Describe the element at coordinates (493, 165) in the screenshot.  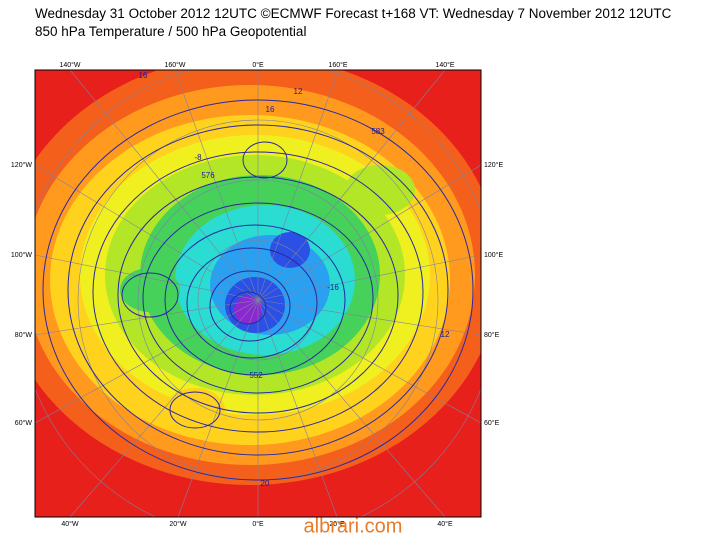
I see `longitude-label: 120°E` at that location.